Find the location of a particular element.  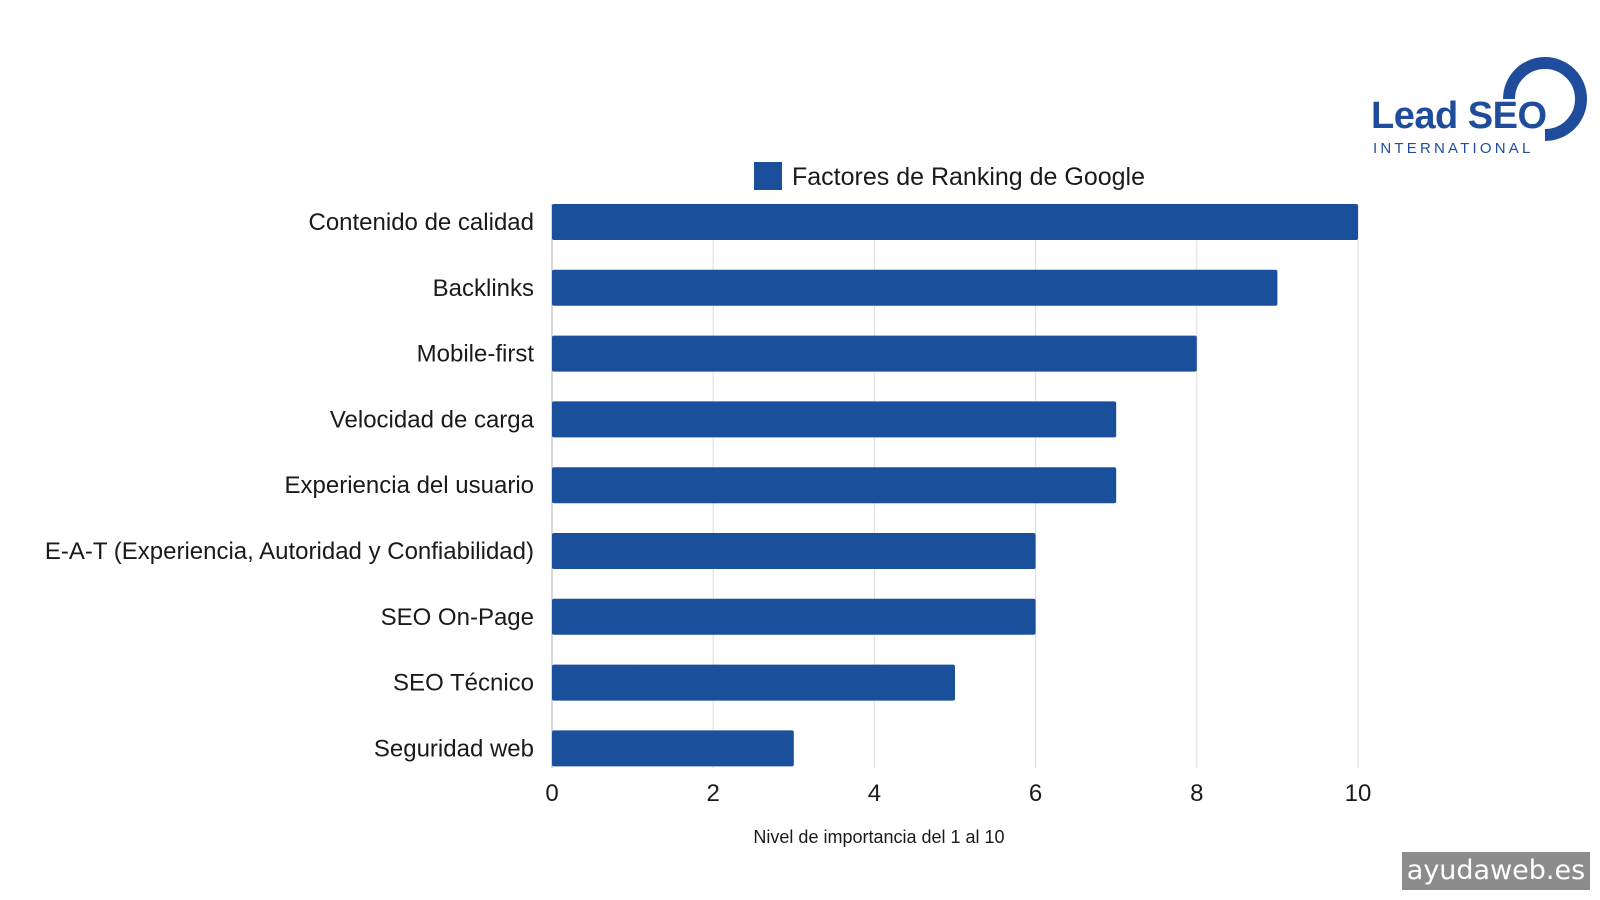

x-tick-label: 0 is located at coordinates (551, 793).